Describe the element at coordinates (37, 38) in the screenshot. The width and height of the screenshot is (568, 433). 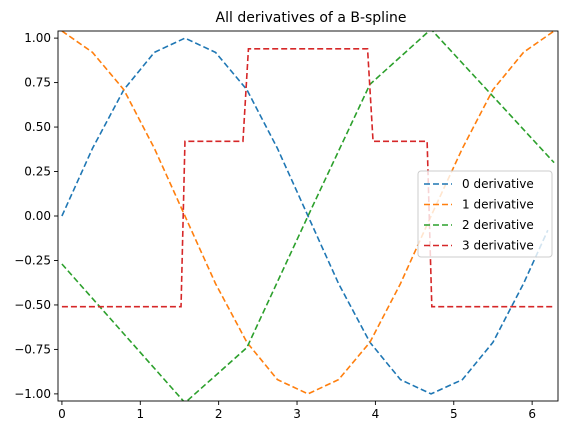
I see `y-tick-label: 1.00` at that location.